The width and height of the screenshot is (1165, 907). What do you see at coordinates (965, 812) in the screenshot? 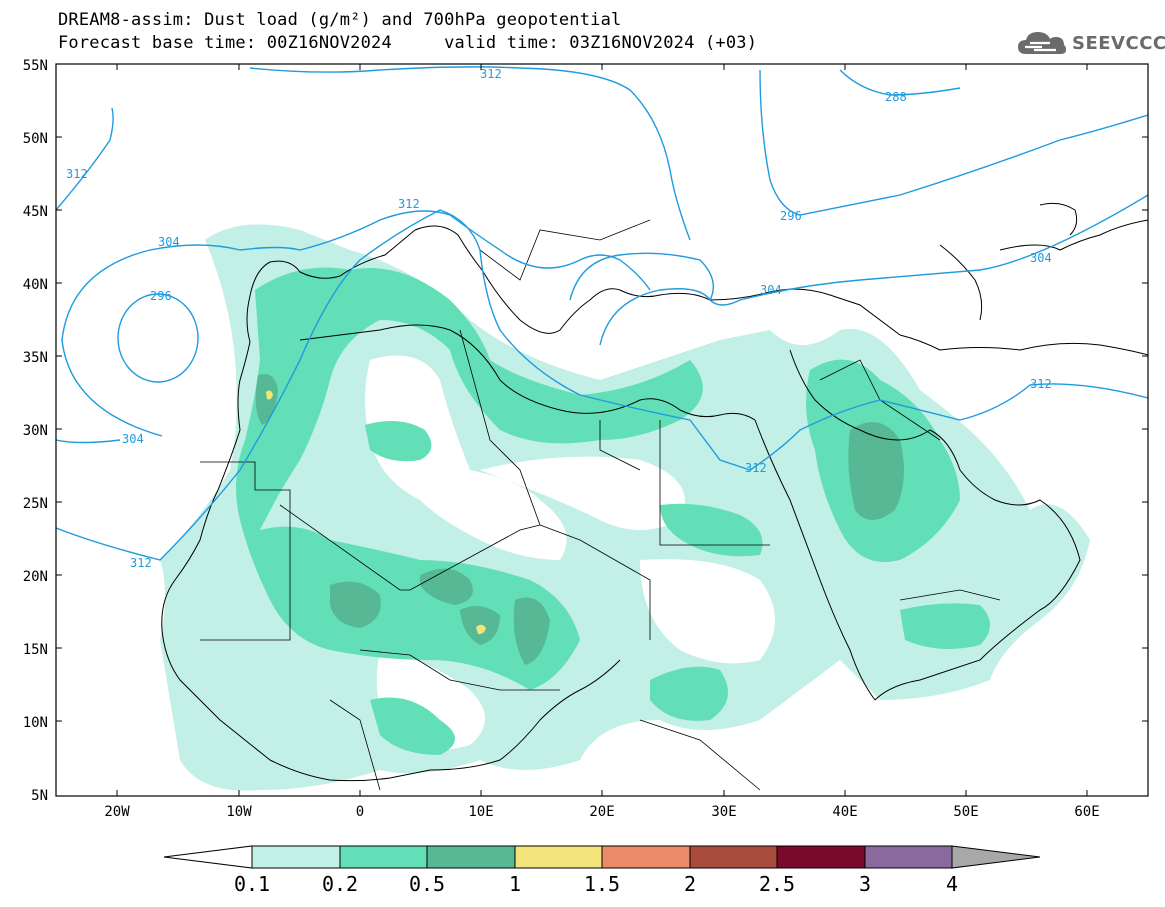
I see `lon-label: 50E` at bounding box center [965, 812].